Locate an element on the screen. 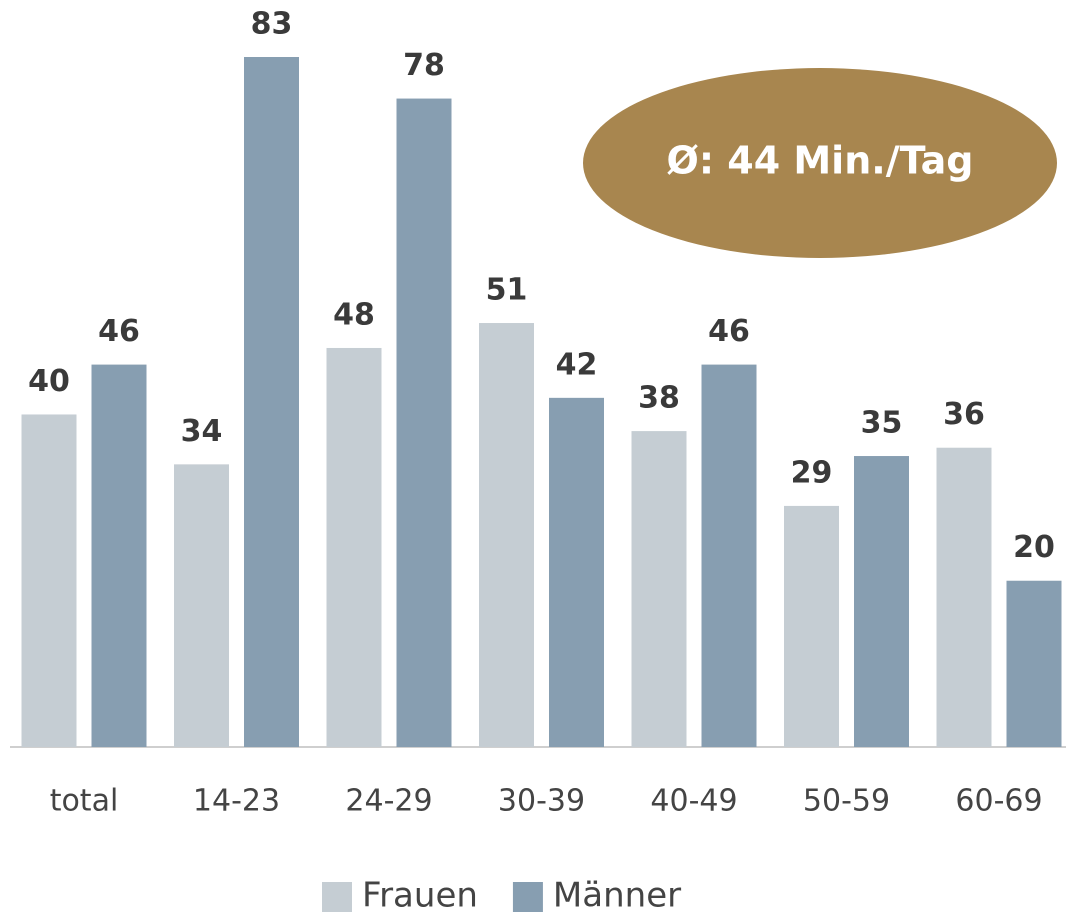 The height and width of the screenshot is (914, 1066). legend-label: Männer is located at coordinates (617, 895).